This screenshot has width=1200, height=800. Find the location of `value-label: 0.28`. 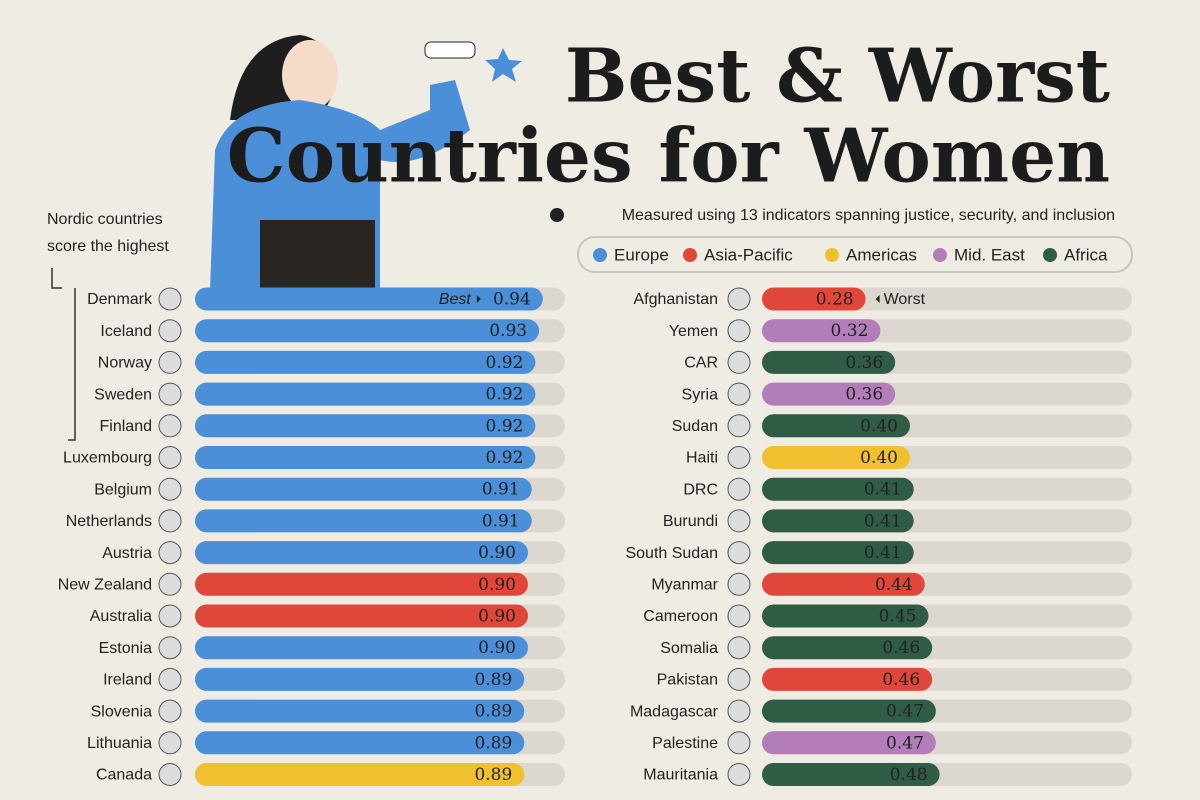

value-label: 0.28 is located at coordinates (835, 300).